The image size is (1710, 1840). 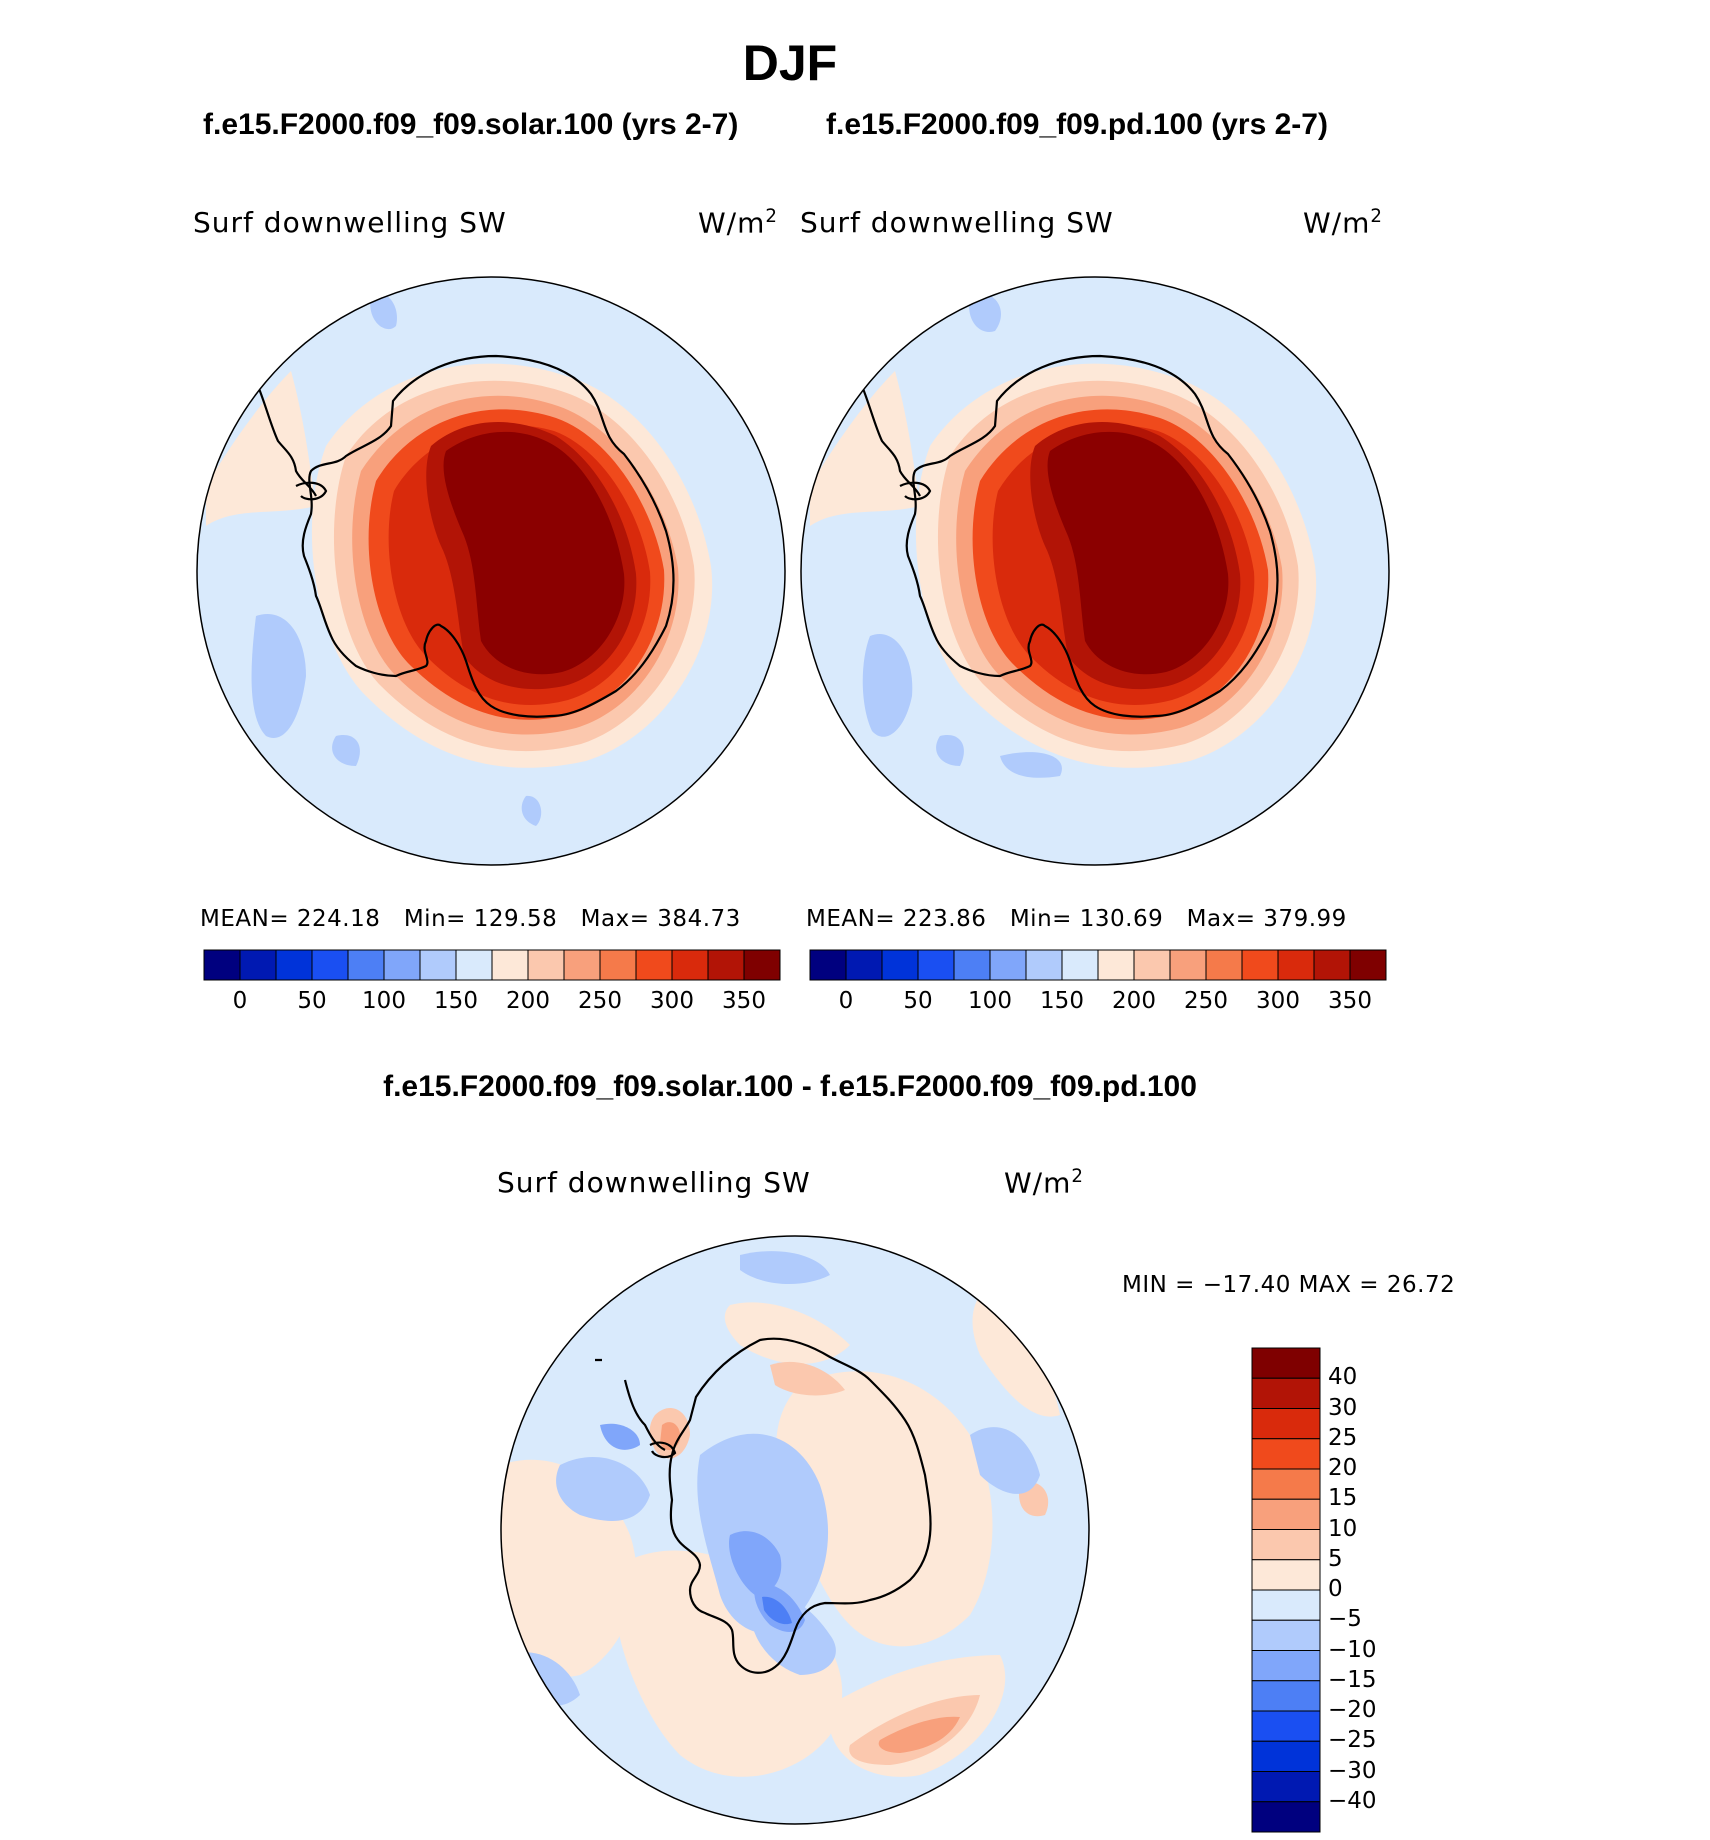 I want to click on map-left-fields, so click(x=491, y=571).